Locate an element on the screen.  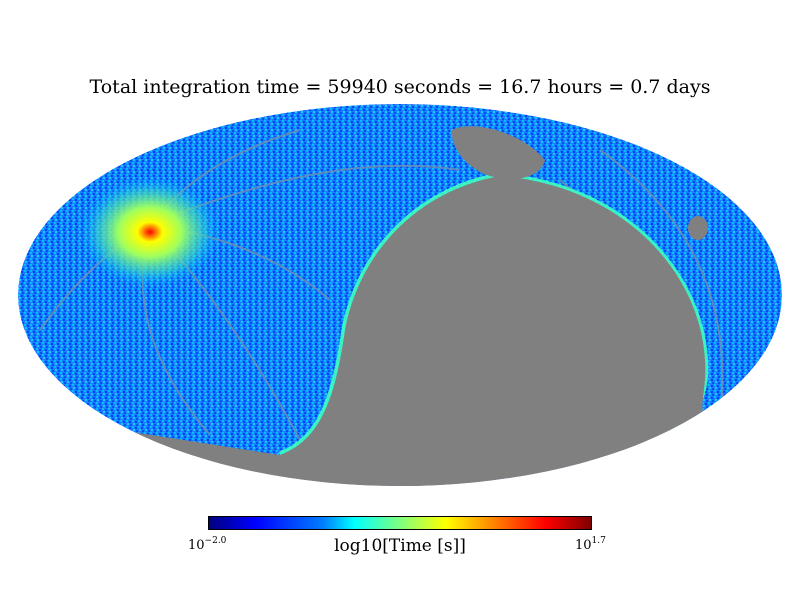
colorbar-min-tick: 10−2.0 is located at coordinates (207, 544).